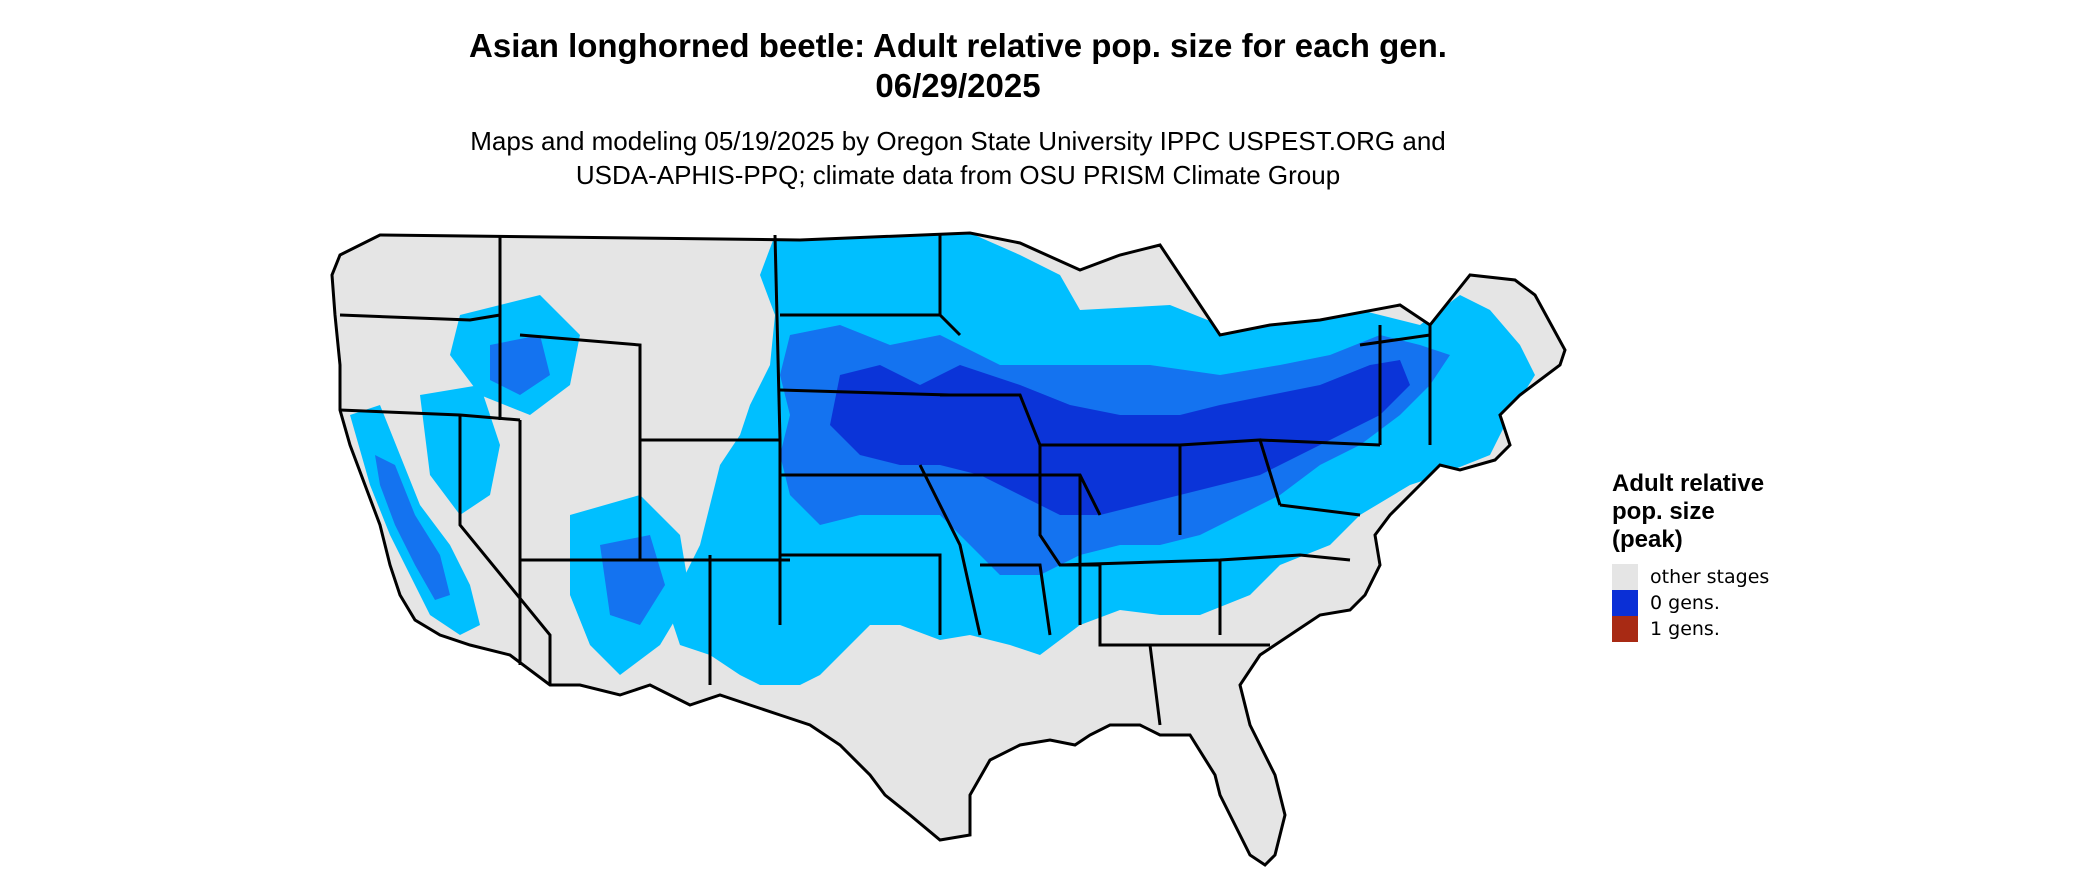 Image resolution: width=2100 pixels, height=895 pixels. I want to click on legend-item-other-stages: other stages, so click(1722, 577).